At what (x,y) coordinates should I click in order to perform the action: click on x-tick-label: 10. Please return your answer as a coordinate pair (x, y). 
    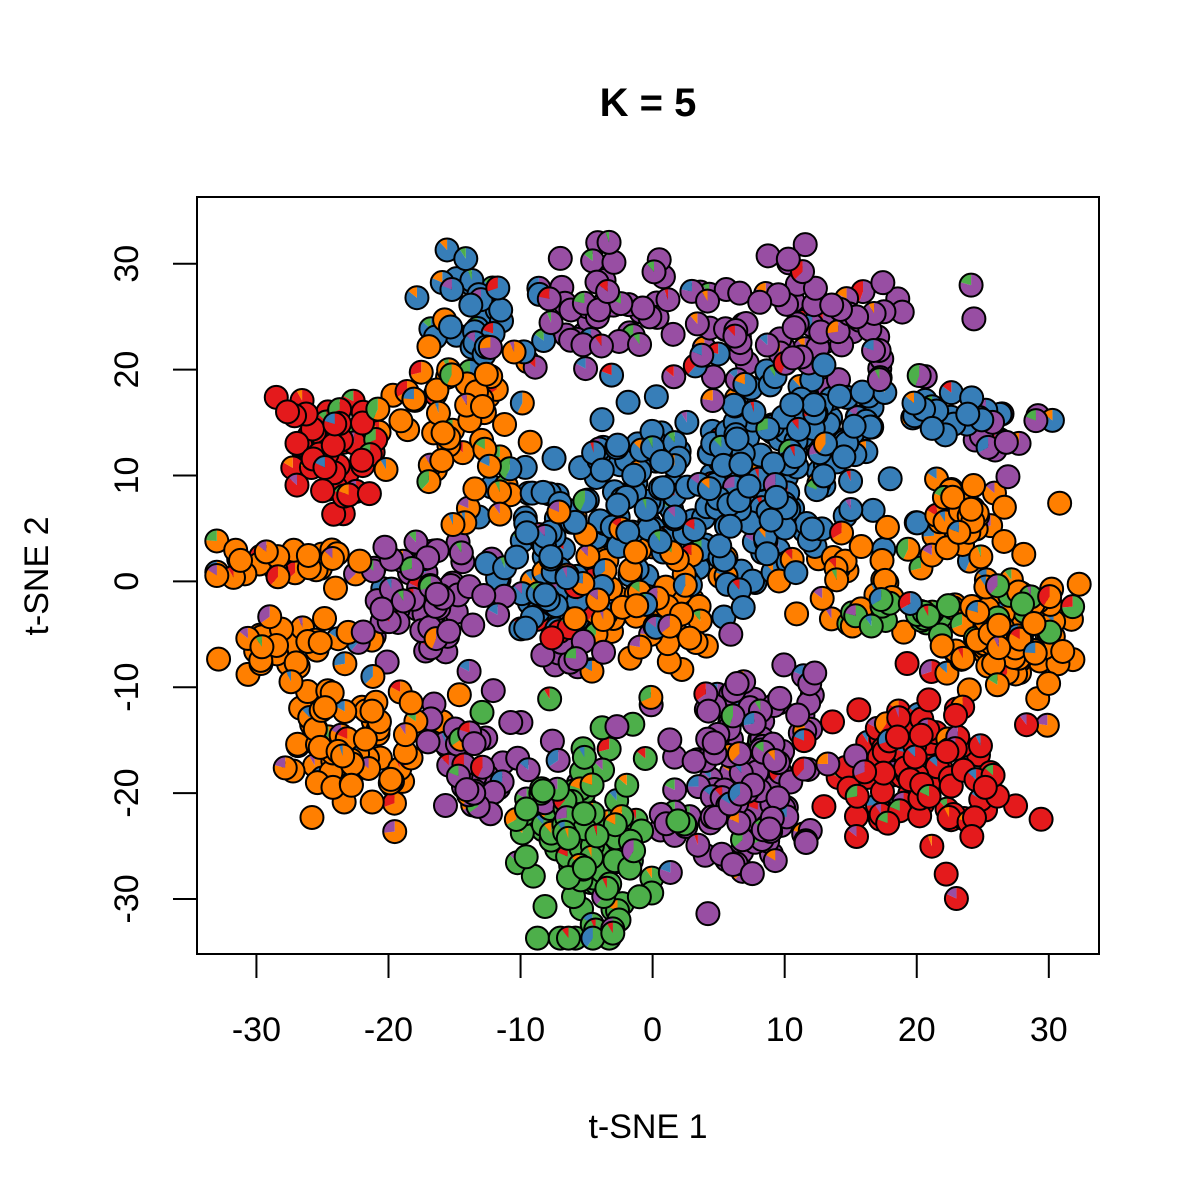
    Looking at the image, I should click on (785, 1030).